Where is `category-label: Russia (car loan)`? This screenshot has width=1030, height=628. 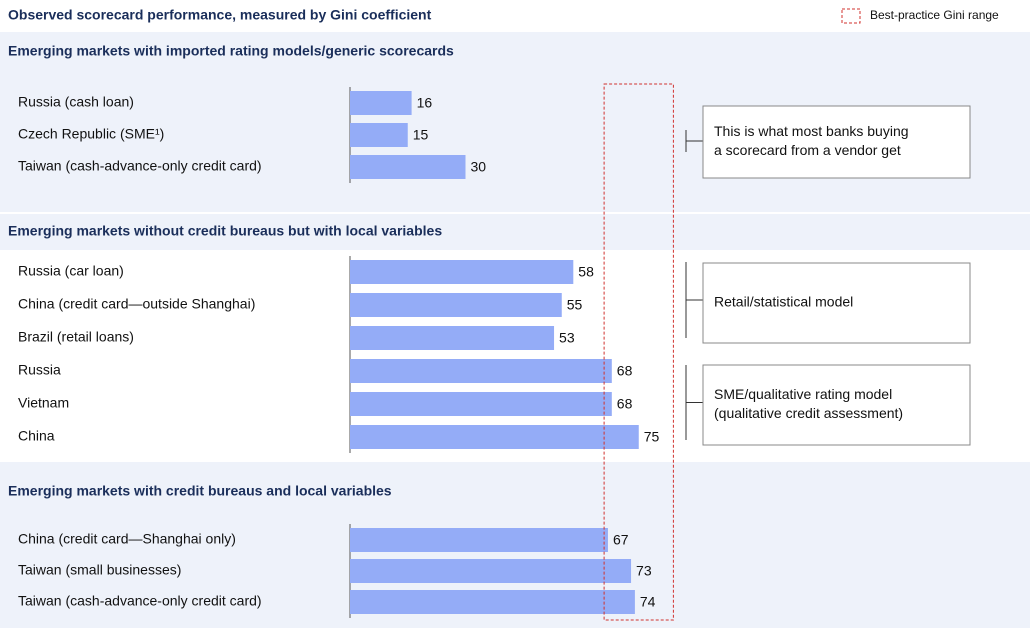
category-label: Russia (car loan) is located at coordinates (71, 271).